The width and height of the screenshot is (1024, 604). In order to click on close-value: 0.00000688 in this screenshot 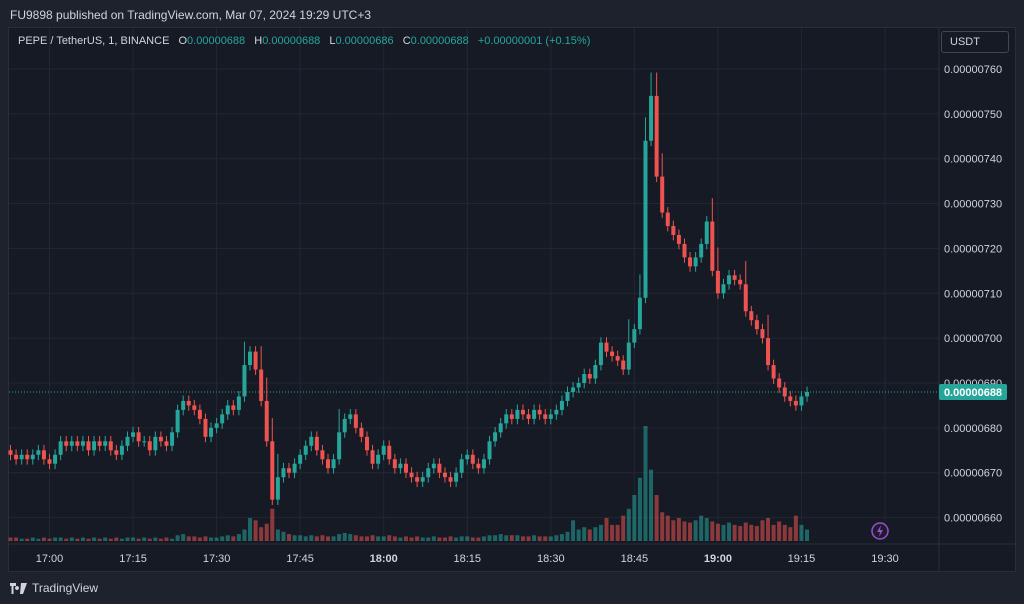, I will do `click(439, 41)`.